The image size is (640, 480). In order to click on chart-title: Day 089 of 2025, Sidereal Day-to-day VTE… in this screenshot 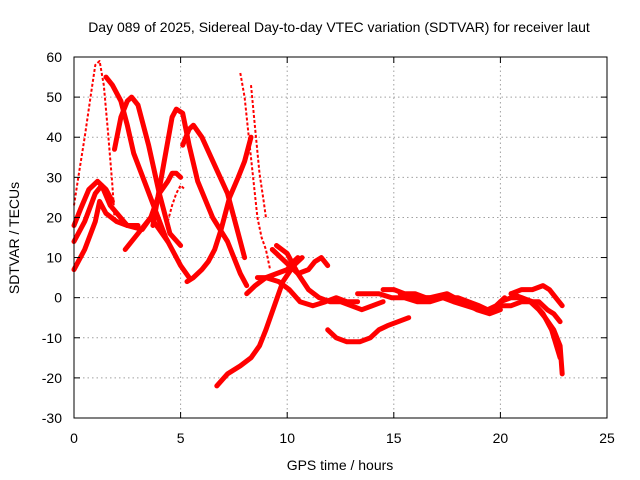, I will do `click(339, 27)`.